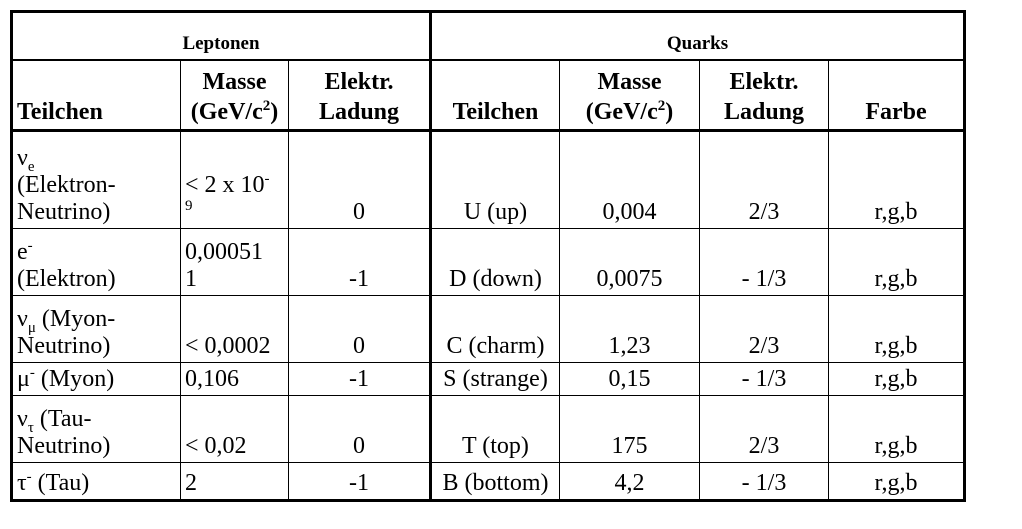 Image resolution: width=1022 pixels, height=529 pixels. I want to click on lepton-subscript: μ, so click(31, 327).